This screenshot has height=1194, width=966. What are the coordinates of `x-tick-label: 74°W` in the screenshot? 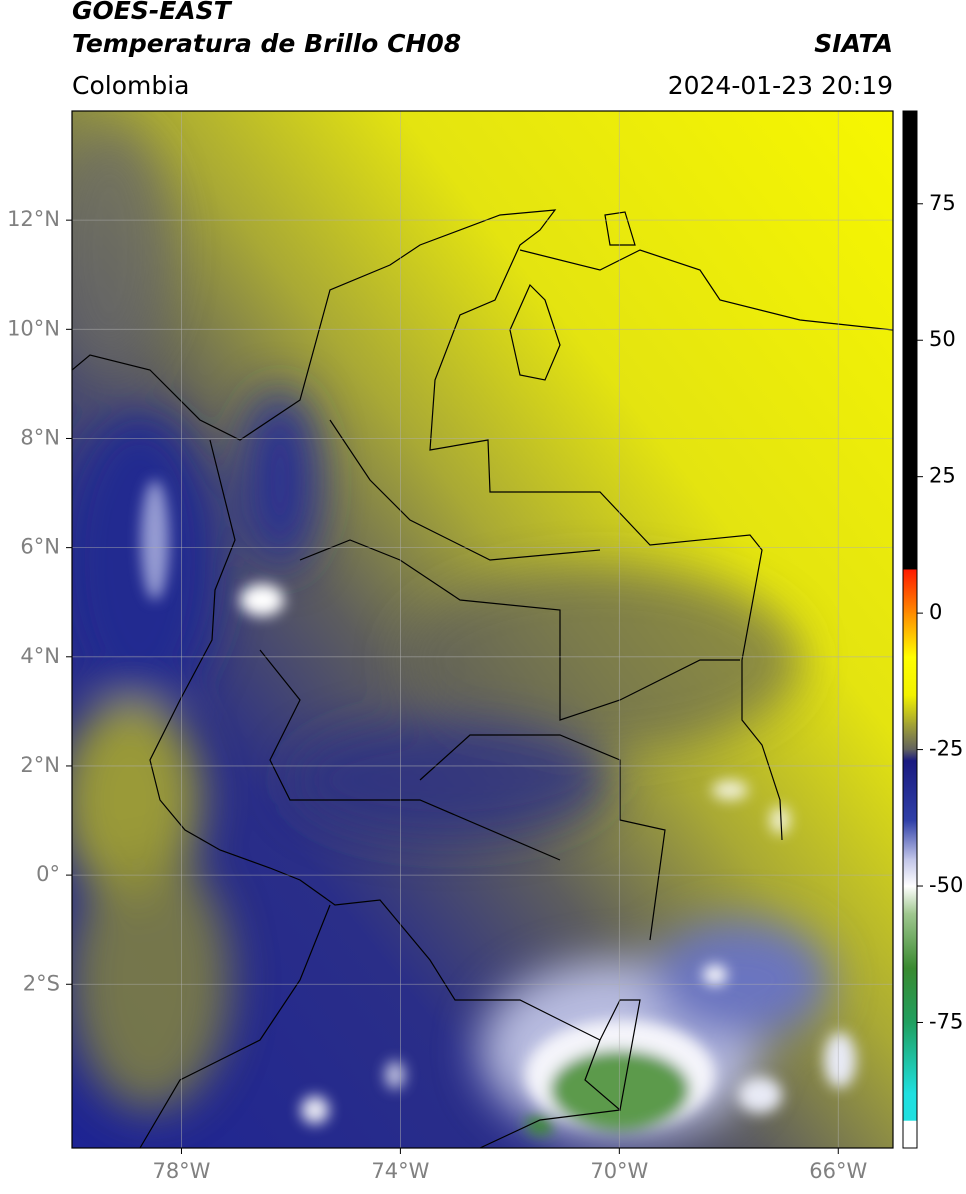 It's located at (400, 1171).